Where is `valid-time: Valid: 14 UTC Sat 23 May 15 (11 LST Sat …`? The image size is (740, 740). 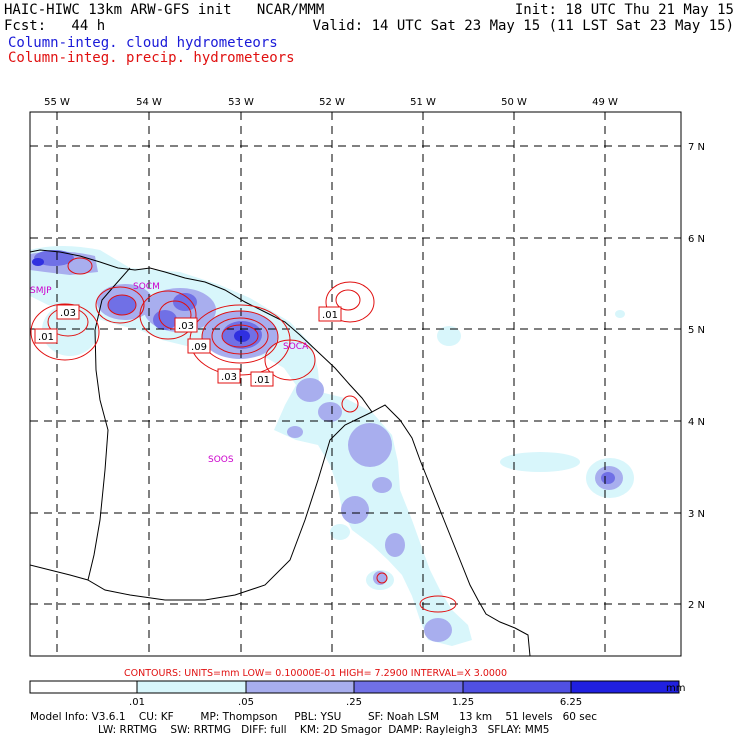 valid-time: Valid: 14 UTC Sat 23 May 15 (11 LST Sat … is located at coordinates (523, 26).